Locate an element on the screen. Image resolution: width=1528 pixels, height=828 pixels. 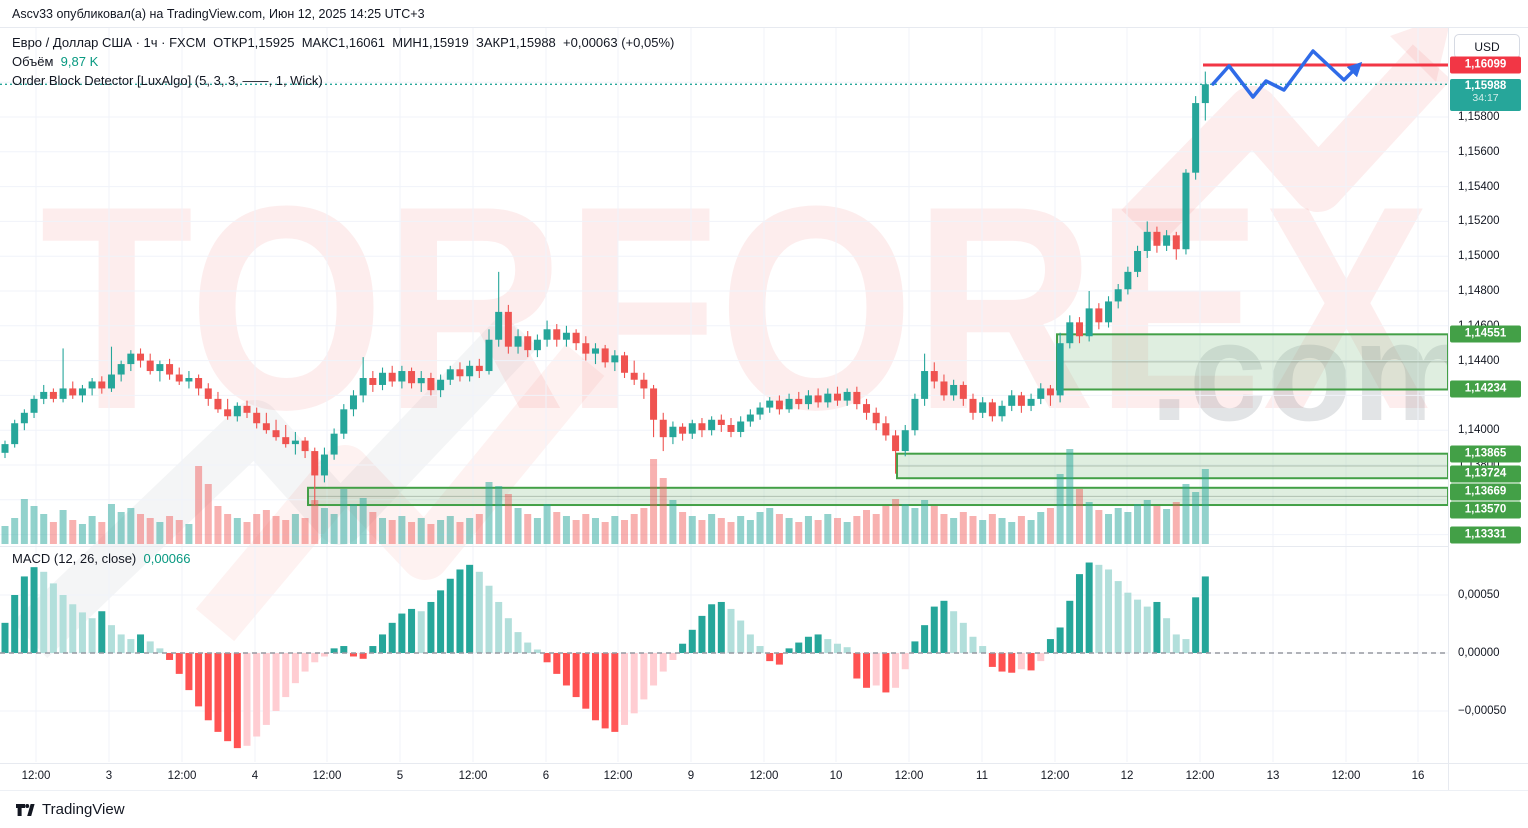
volume-histogram is located at coordinates (605, 496).